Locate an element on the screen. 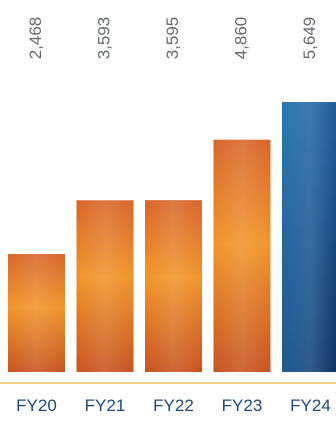 The height and width of the screenshot is (426, 336). bar-sheen-fy22 is located at coordinates (173, 286).